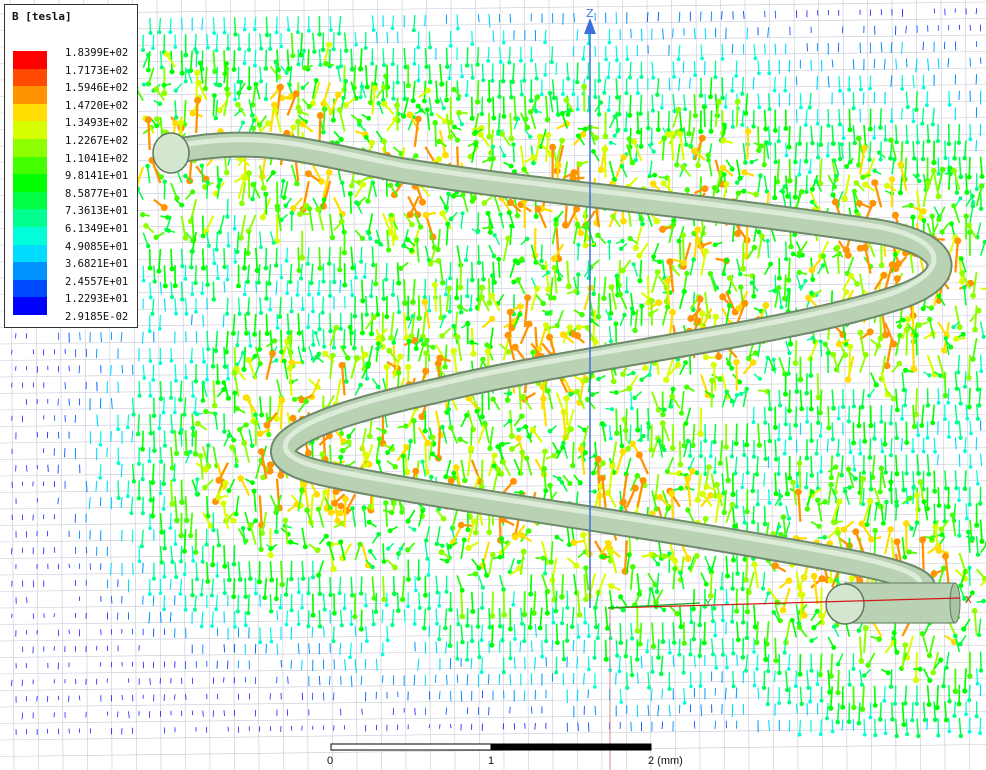 Image resolution: width=986 pixels, height=770 pixels. What do you see at coordinates (97, 140) in the screenshot?
I see `legend-value: 1.2267E+02` at bounding box center [97, 140].